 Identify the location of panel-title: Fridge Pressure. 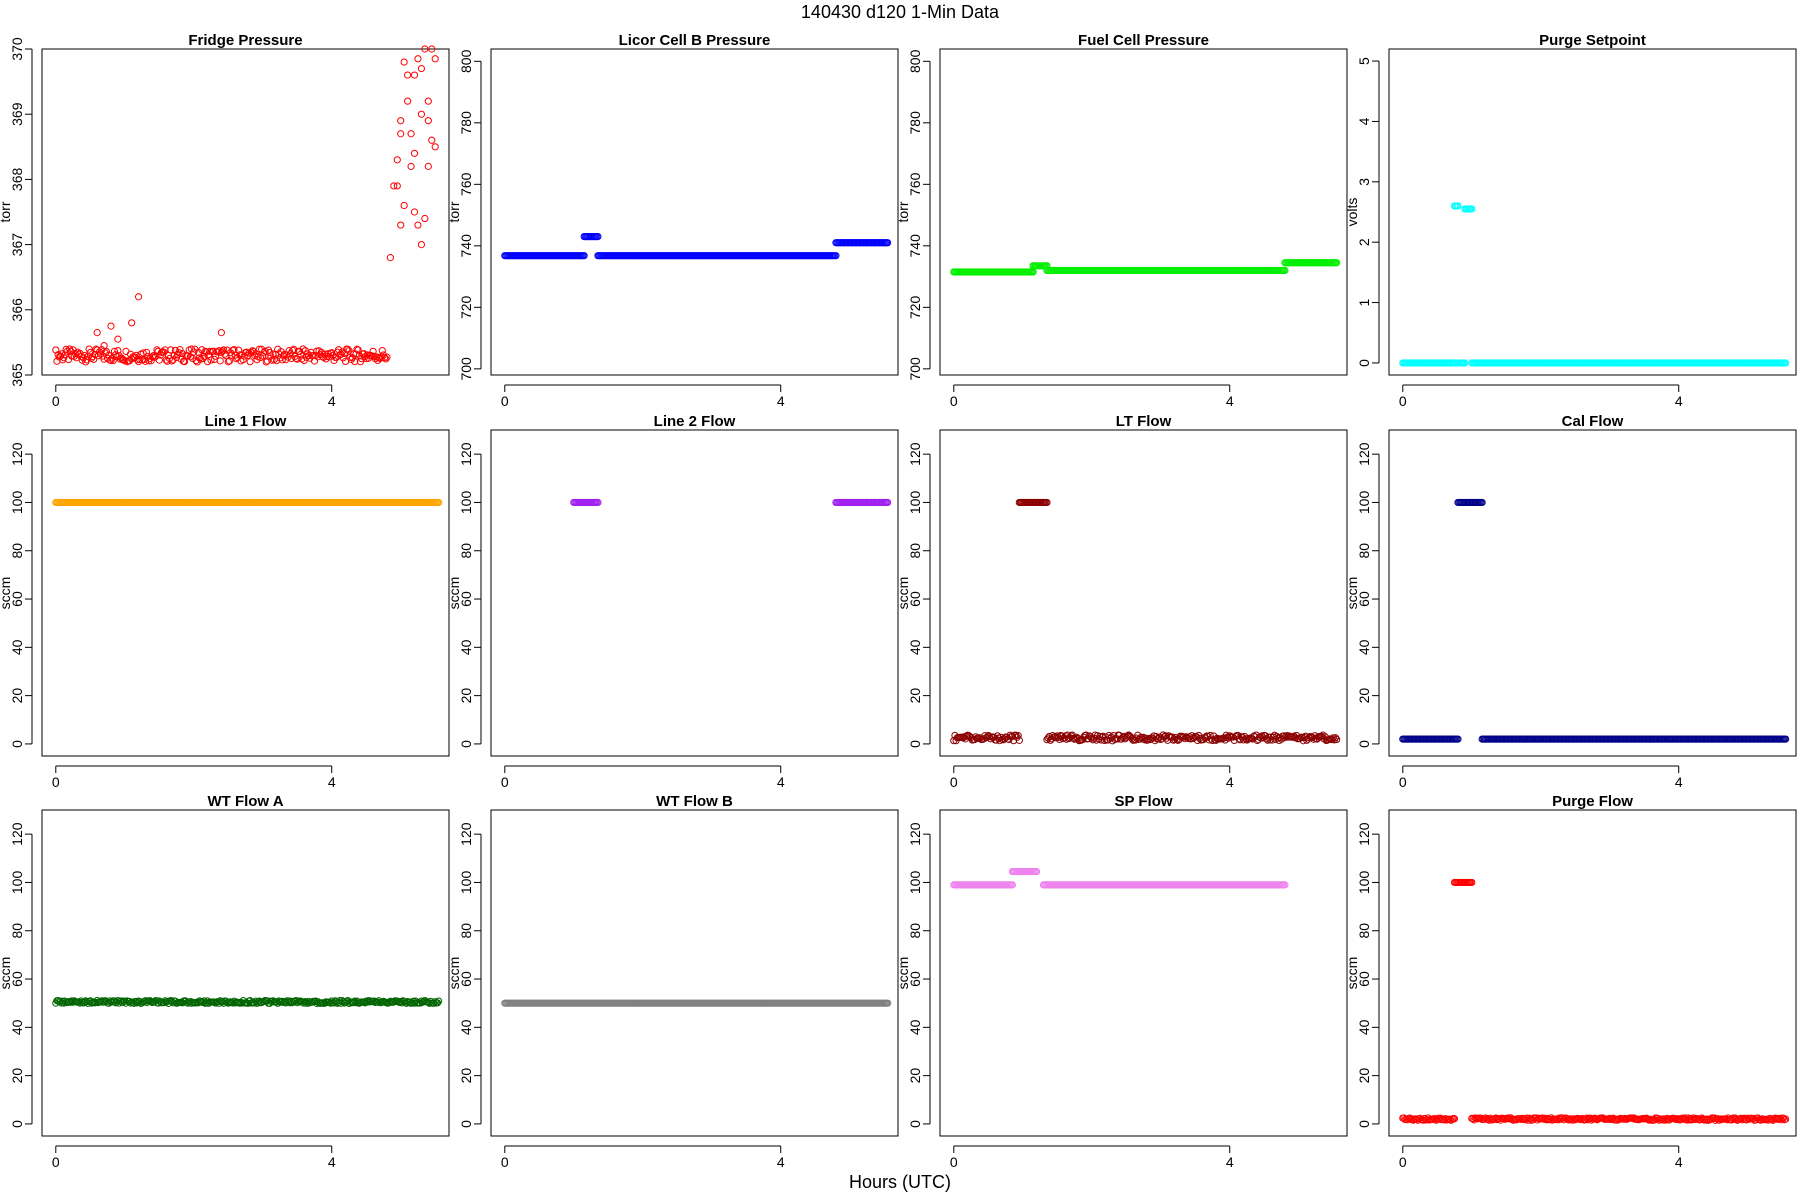
(245, 40).